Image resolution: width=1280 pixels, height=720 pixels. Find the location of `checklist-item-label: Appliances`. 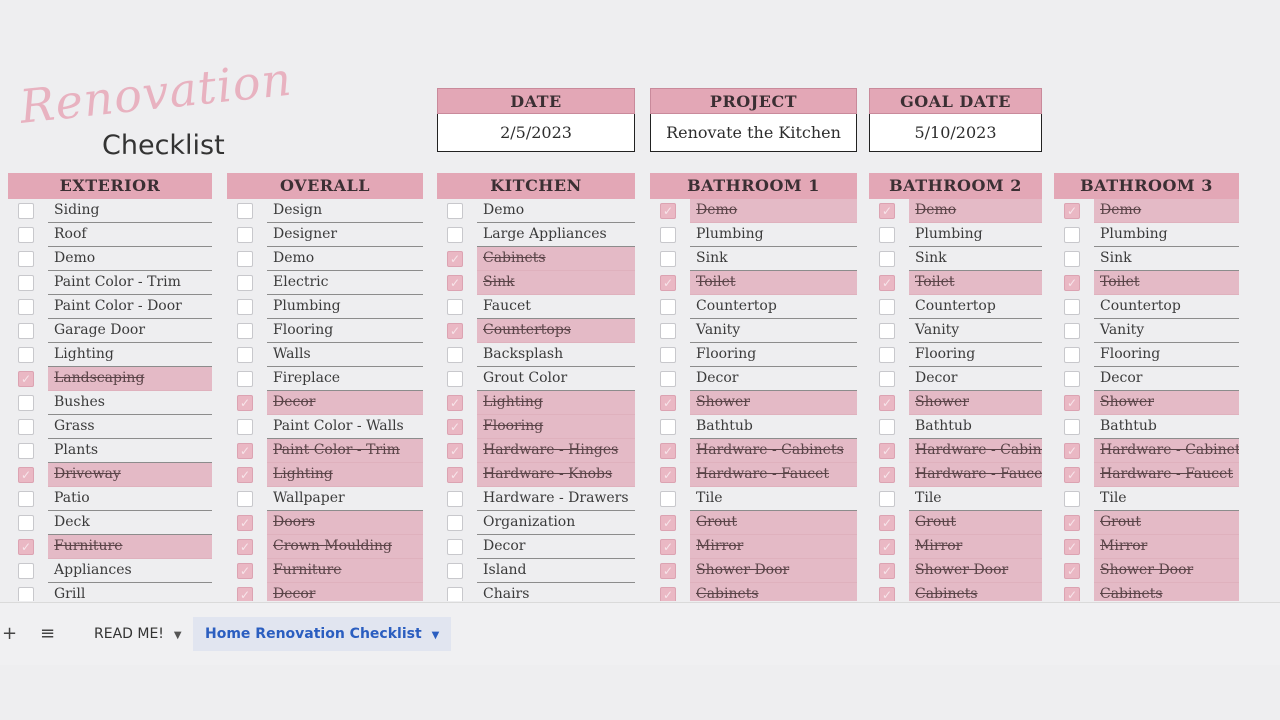

checklist-item-label: Appliances is located at coordinates (130, 571).